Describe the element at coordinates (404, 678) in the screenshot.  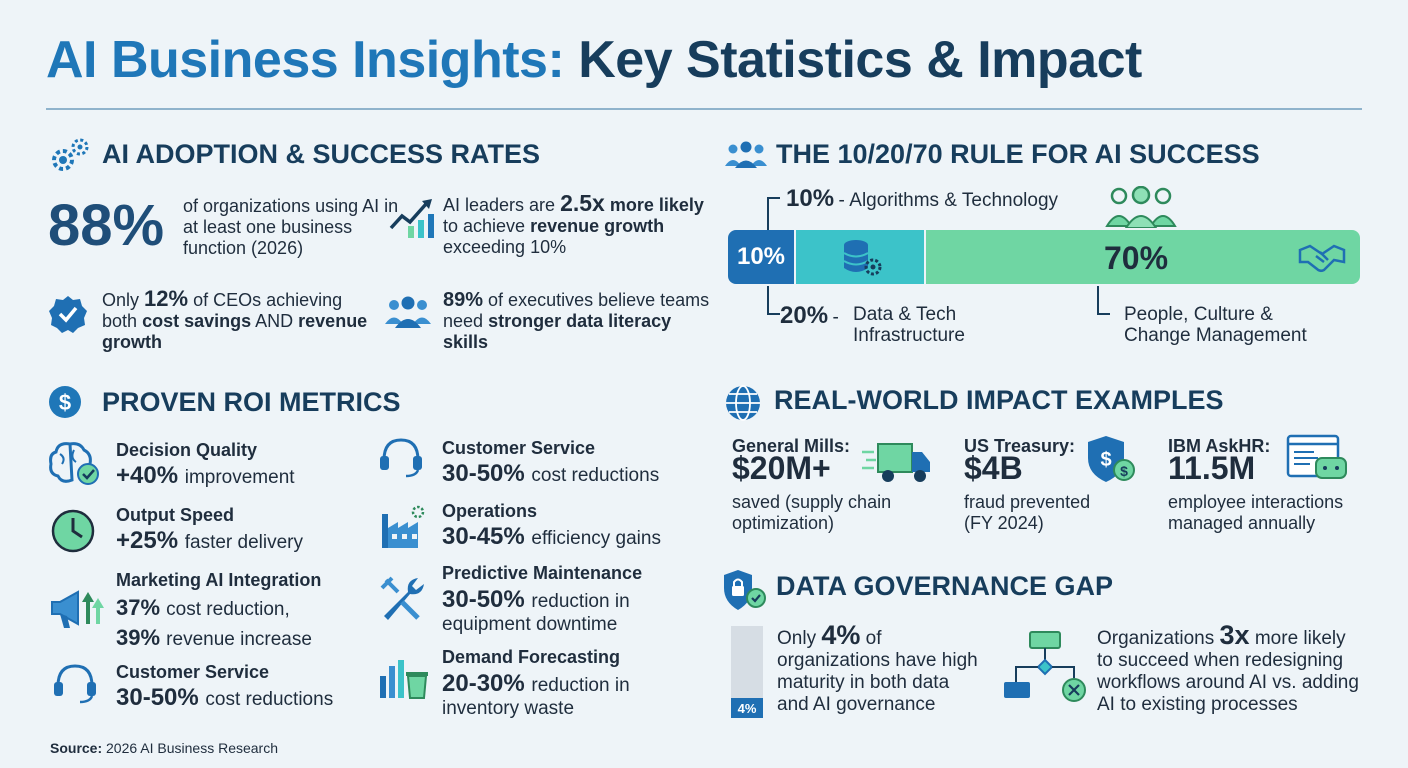
I see `chart-bin-icon` at that location.